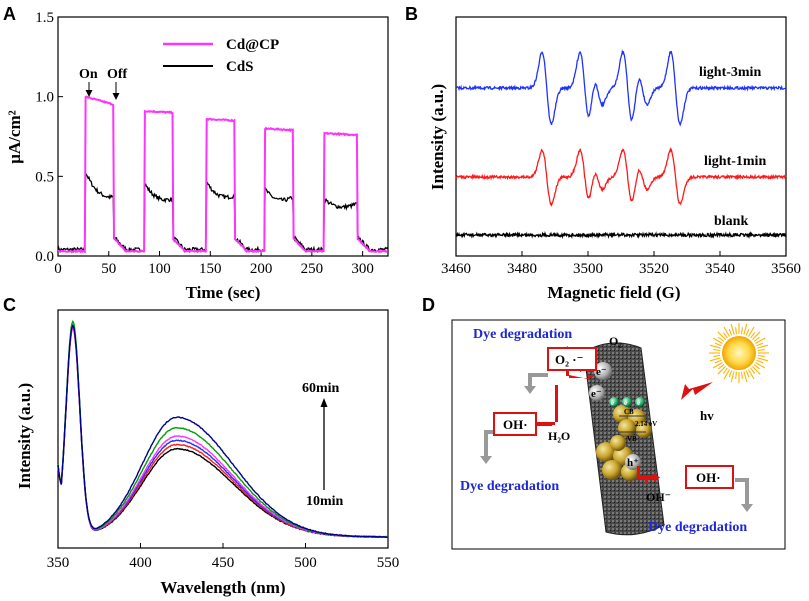  I want to click on x-tick-label-c: 400, so click(140, 563).